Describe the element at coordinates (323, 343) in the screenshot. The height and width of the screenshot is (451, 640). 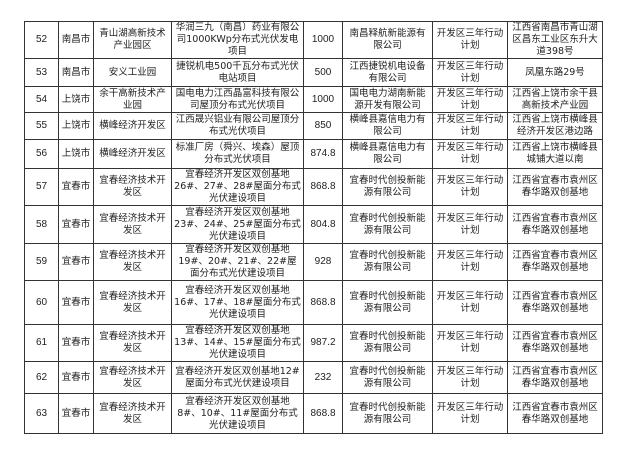
I see `cell-capacity: 987.2` at that location.